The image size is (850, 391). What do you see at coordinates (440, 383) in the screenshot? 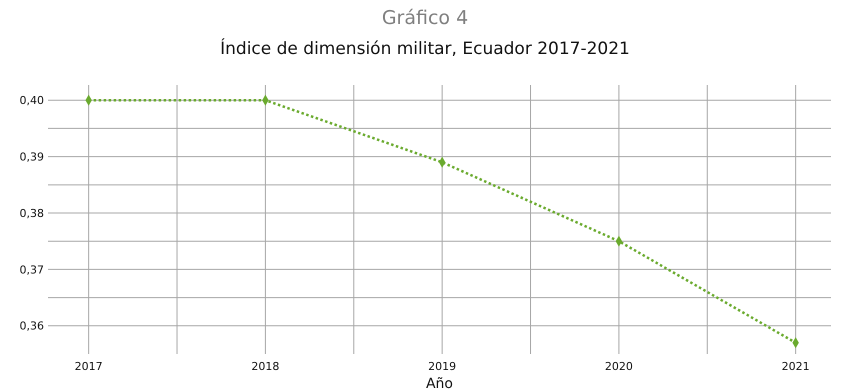
I see `x-axis-title: Año` at bounding box center [440, 383].